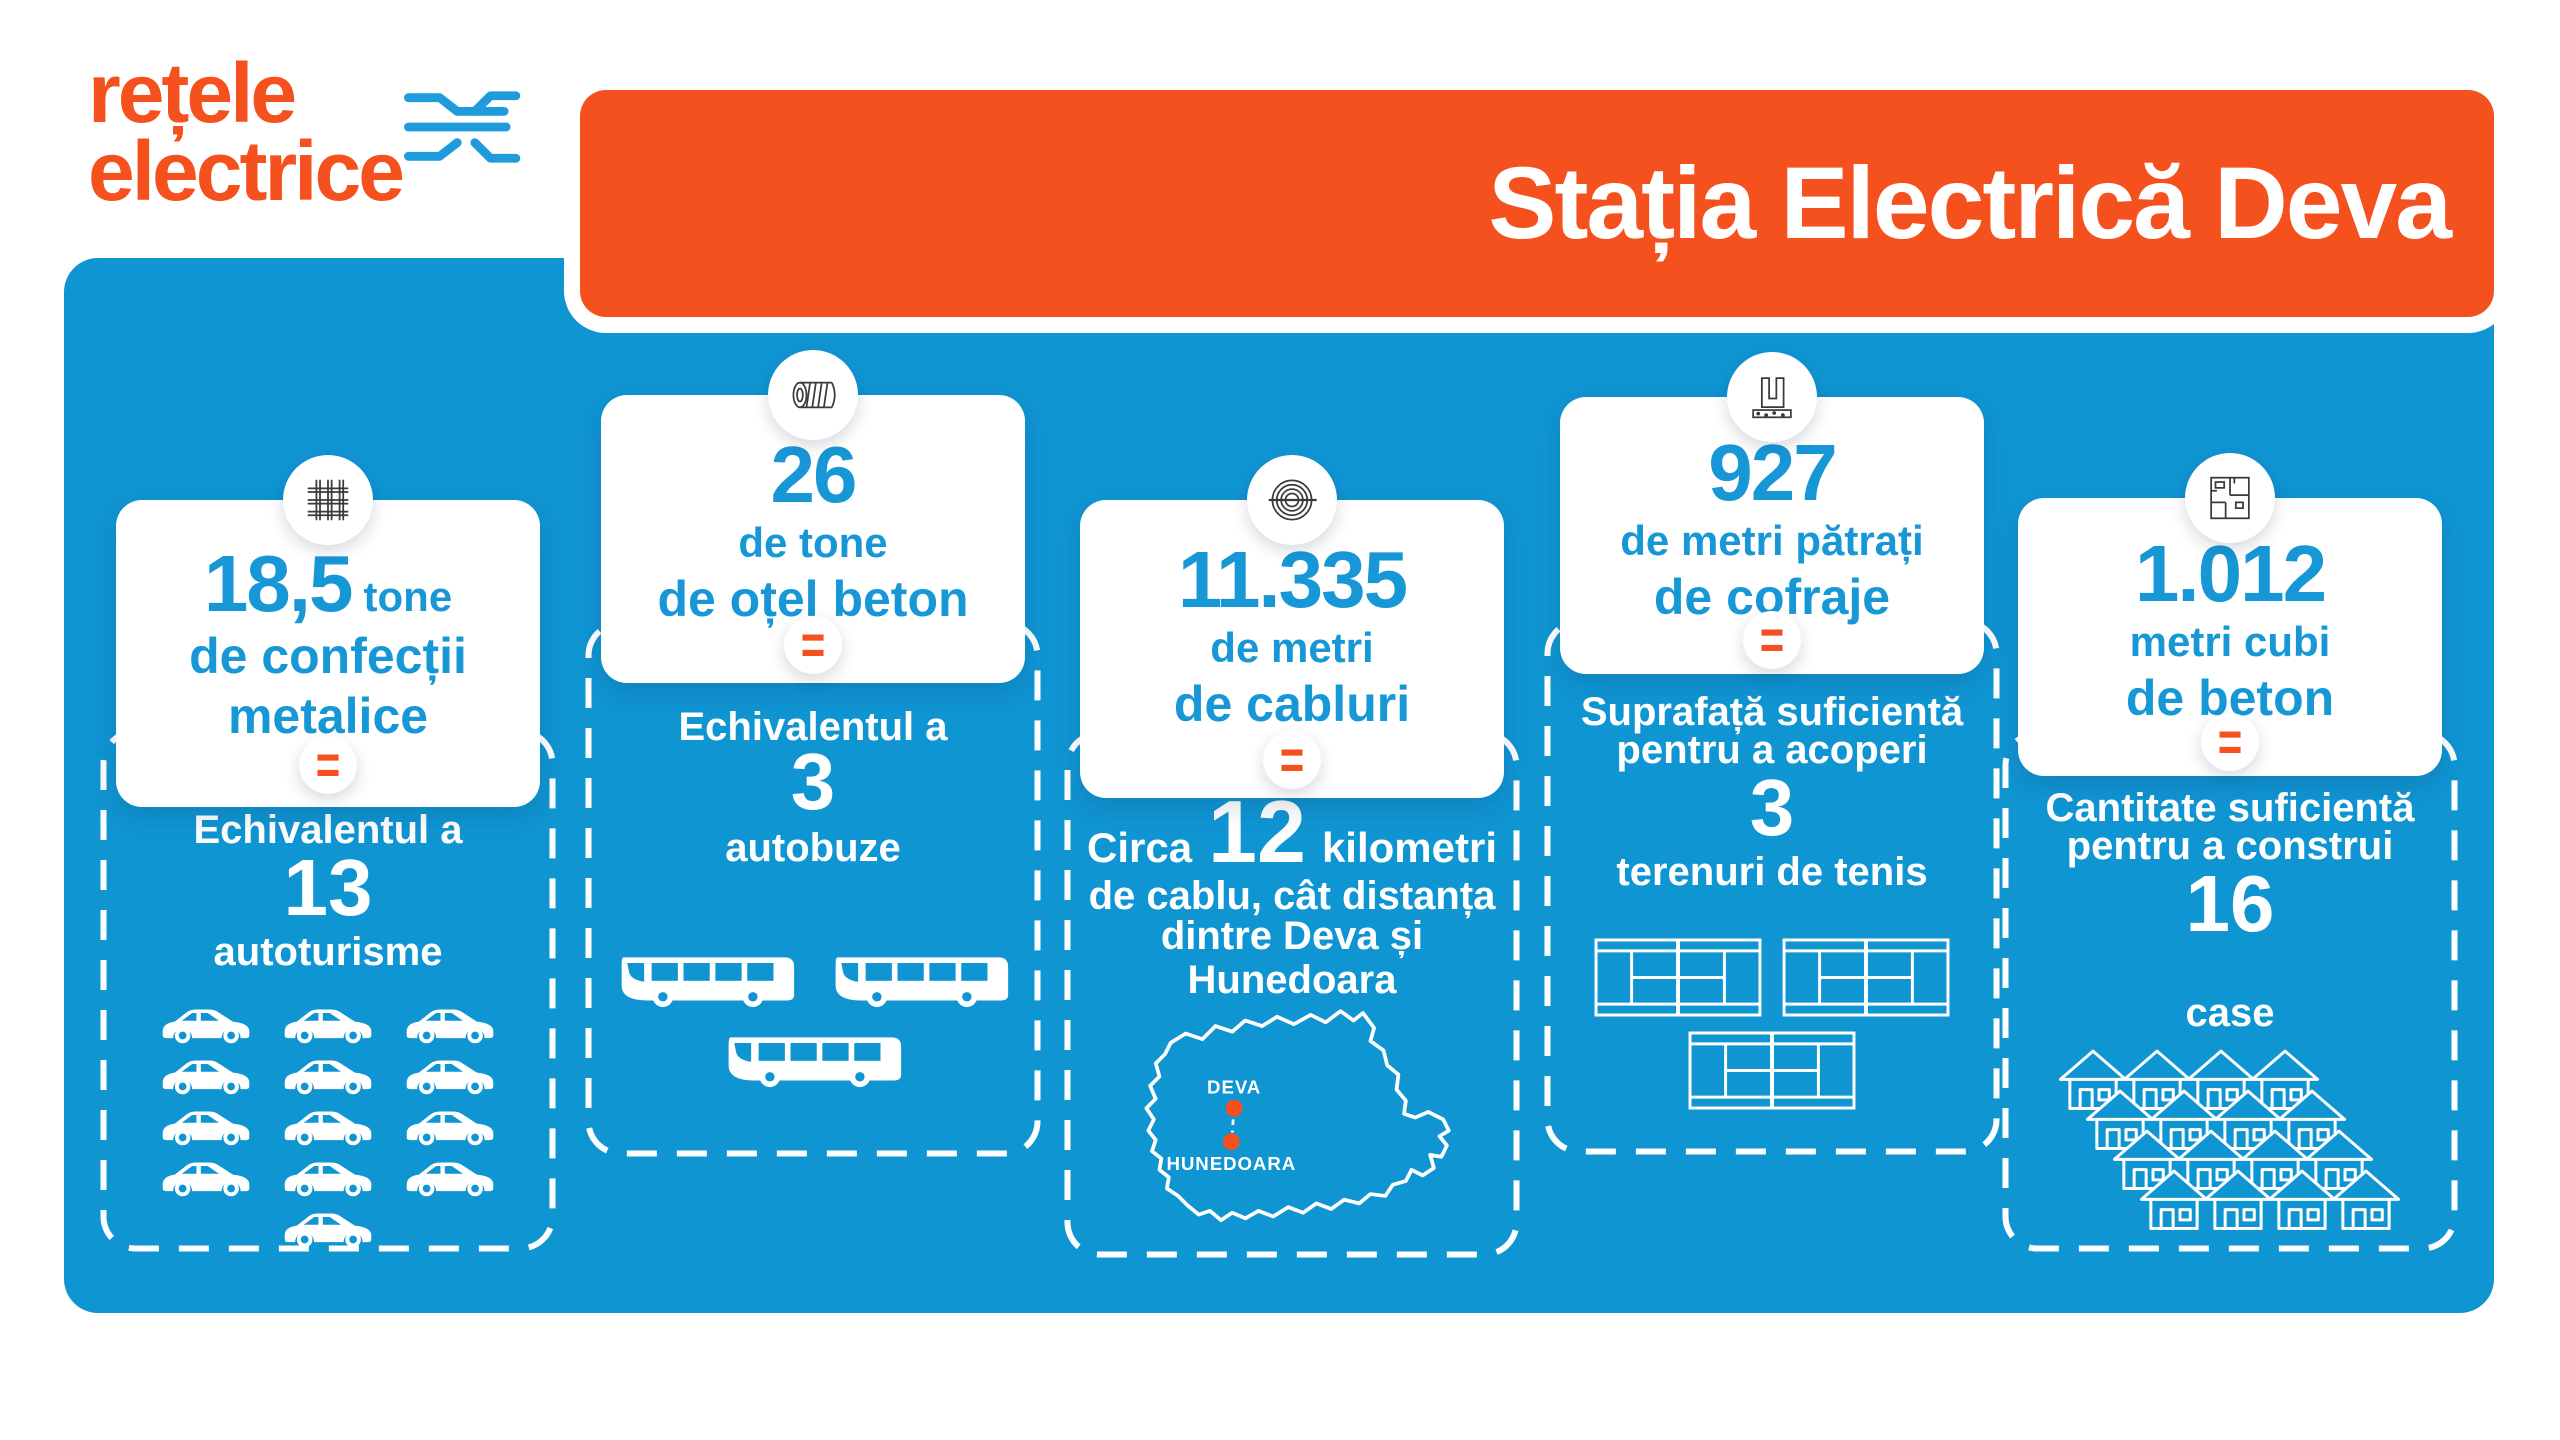 The image size is (2560, 1440). Describe the element at coordinates (1772, 712) in the screenshot. I see `equiv-intro: Suprafață suficientă` at that location.